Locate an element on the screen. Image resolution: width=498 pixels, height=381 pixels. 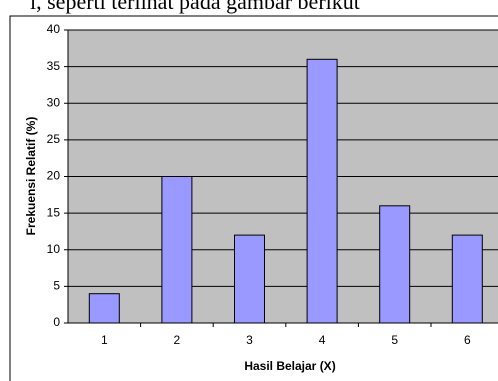
x-tick-label: 1 is located at coordinates (104, 340).